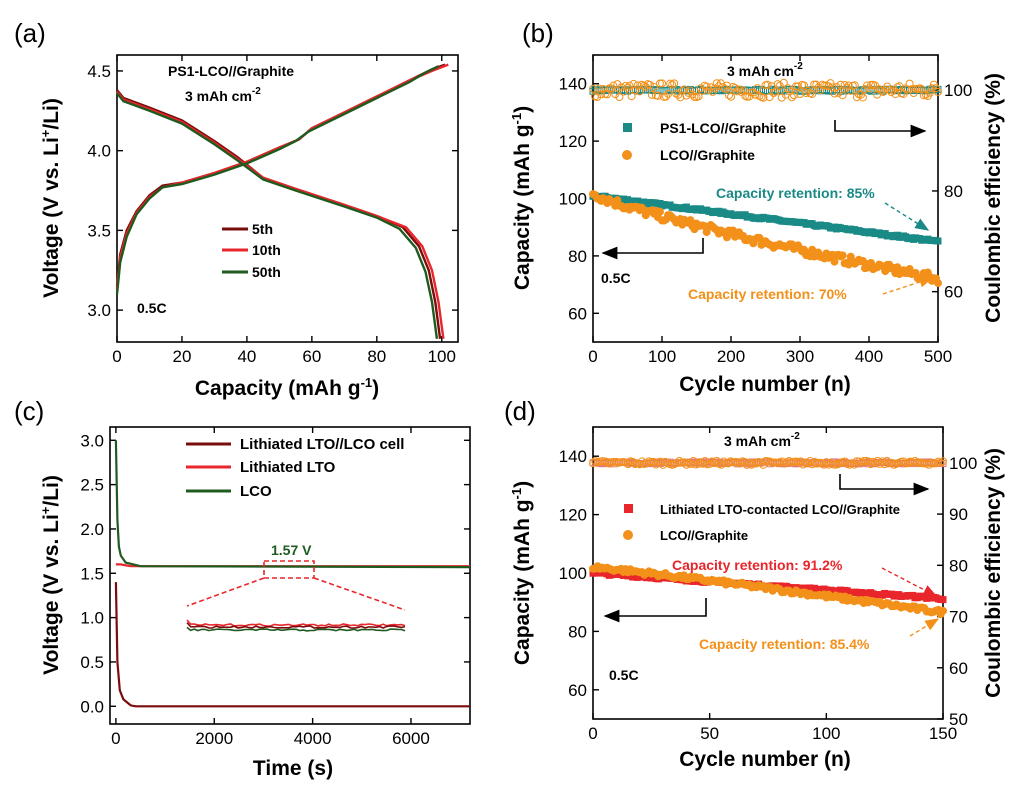 Image resolution: width=1025 pixels, height=785 pixels. Describe the element at coordinates (943, 733) in the screenshot. I see `x-tick-label: 150` at that location.